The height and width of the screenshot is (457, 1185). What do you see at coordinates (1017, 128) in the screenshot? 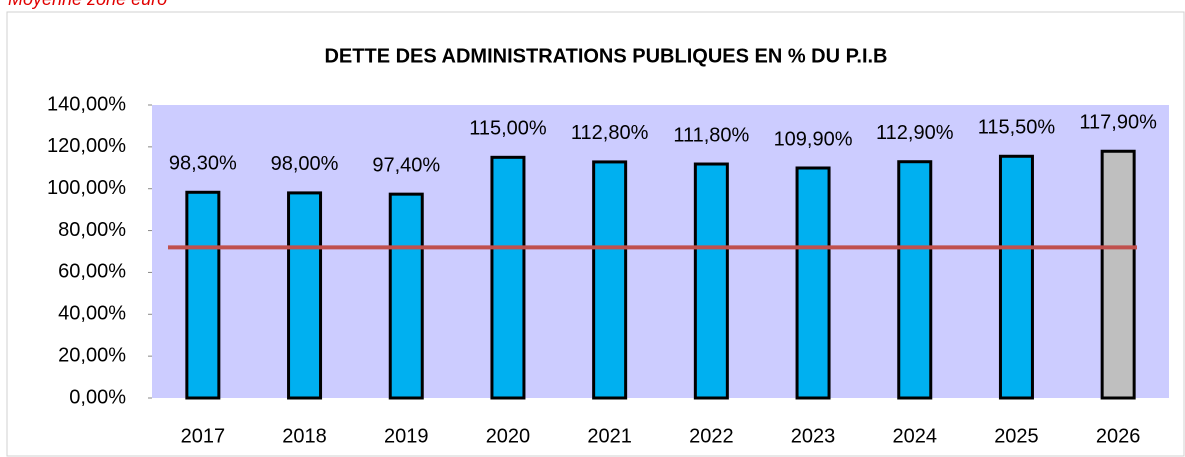
I see `value-label: 115,50%` at bounding box center [1017, 128].